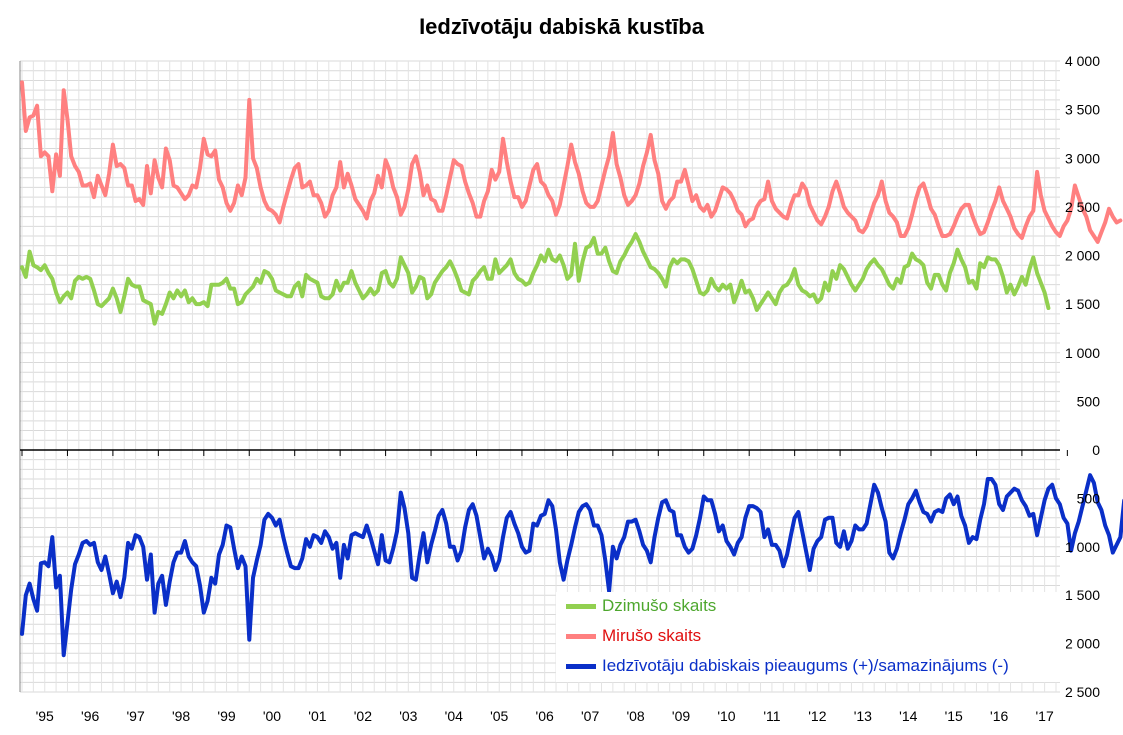 The width and height of the screenshot is (1123, 735). I want to click on x-tick-label: '11, so click(771, 716).